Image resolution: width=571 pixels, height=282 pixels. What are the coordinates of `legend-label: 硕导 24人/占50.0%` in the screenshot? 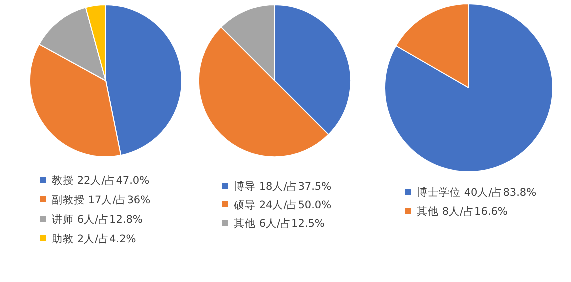 It's located at (282, 205).